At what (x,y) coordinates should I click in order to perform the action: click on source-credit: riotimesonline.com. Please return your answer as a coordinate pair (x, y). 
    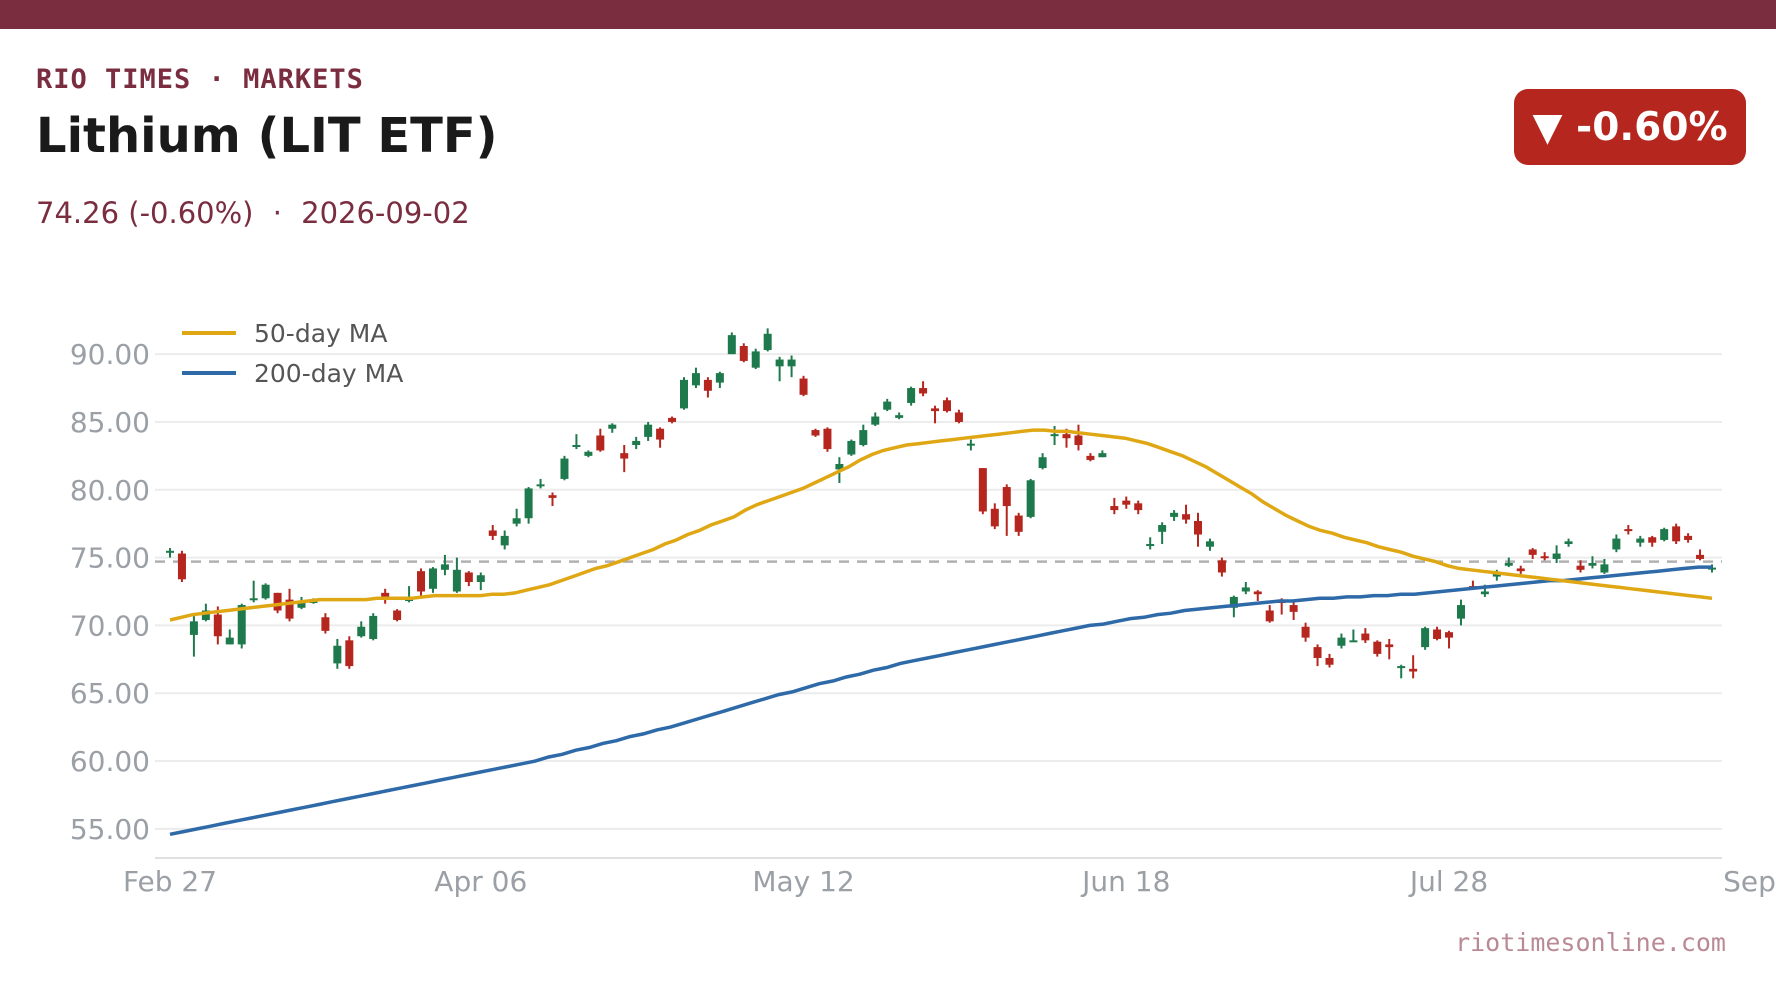
    Looking at the image, I should click on (1590, 942).